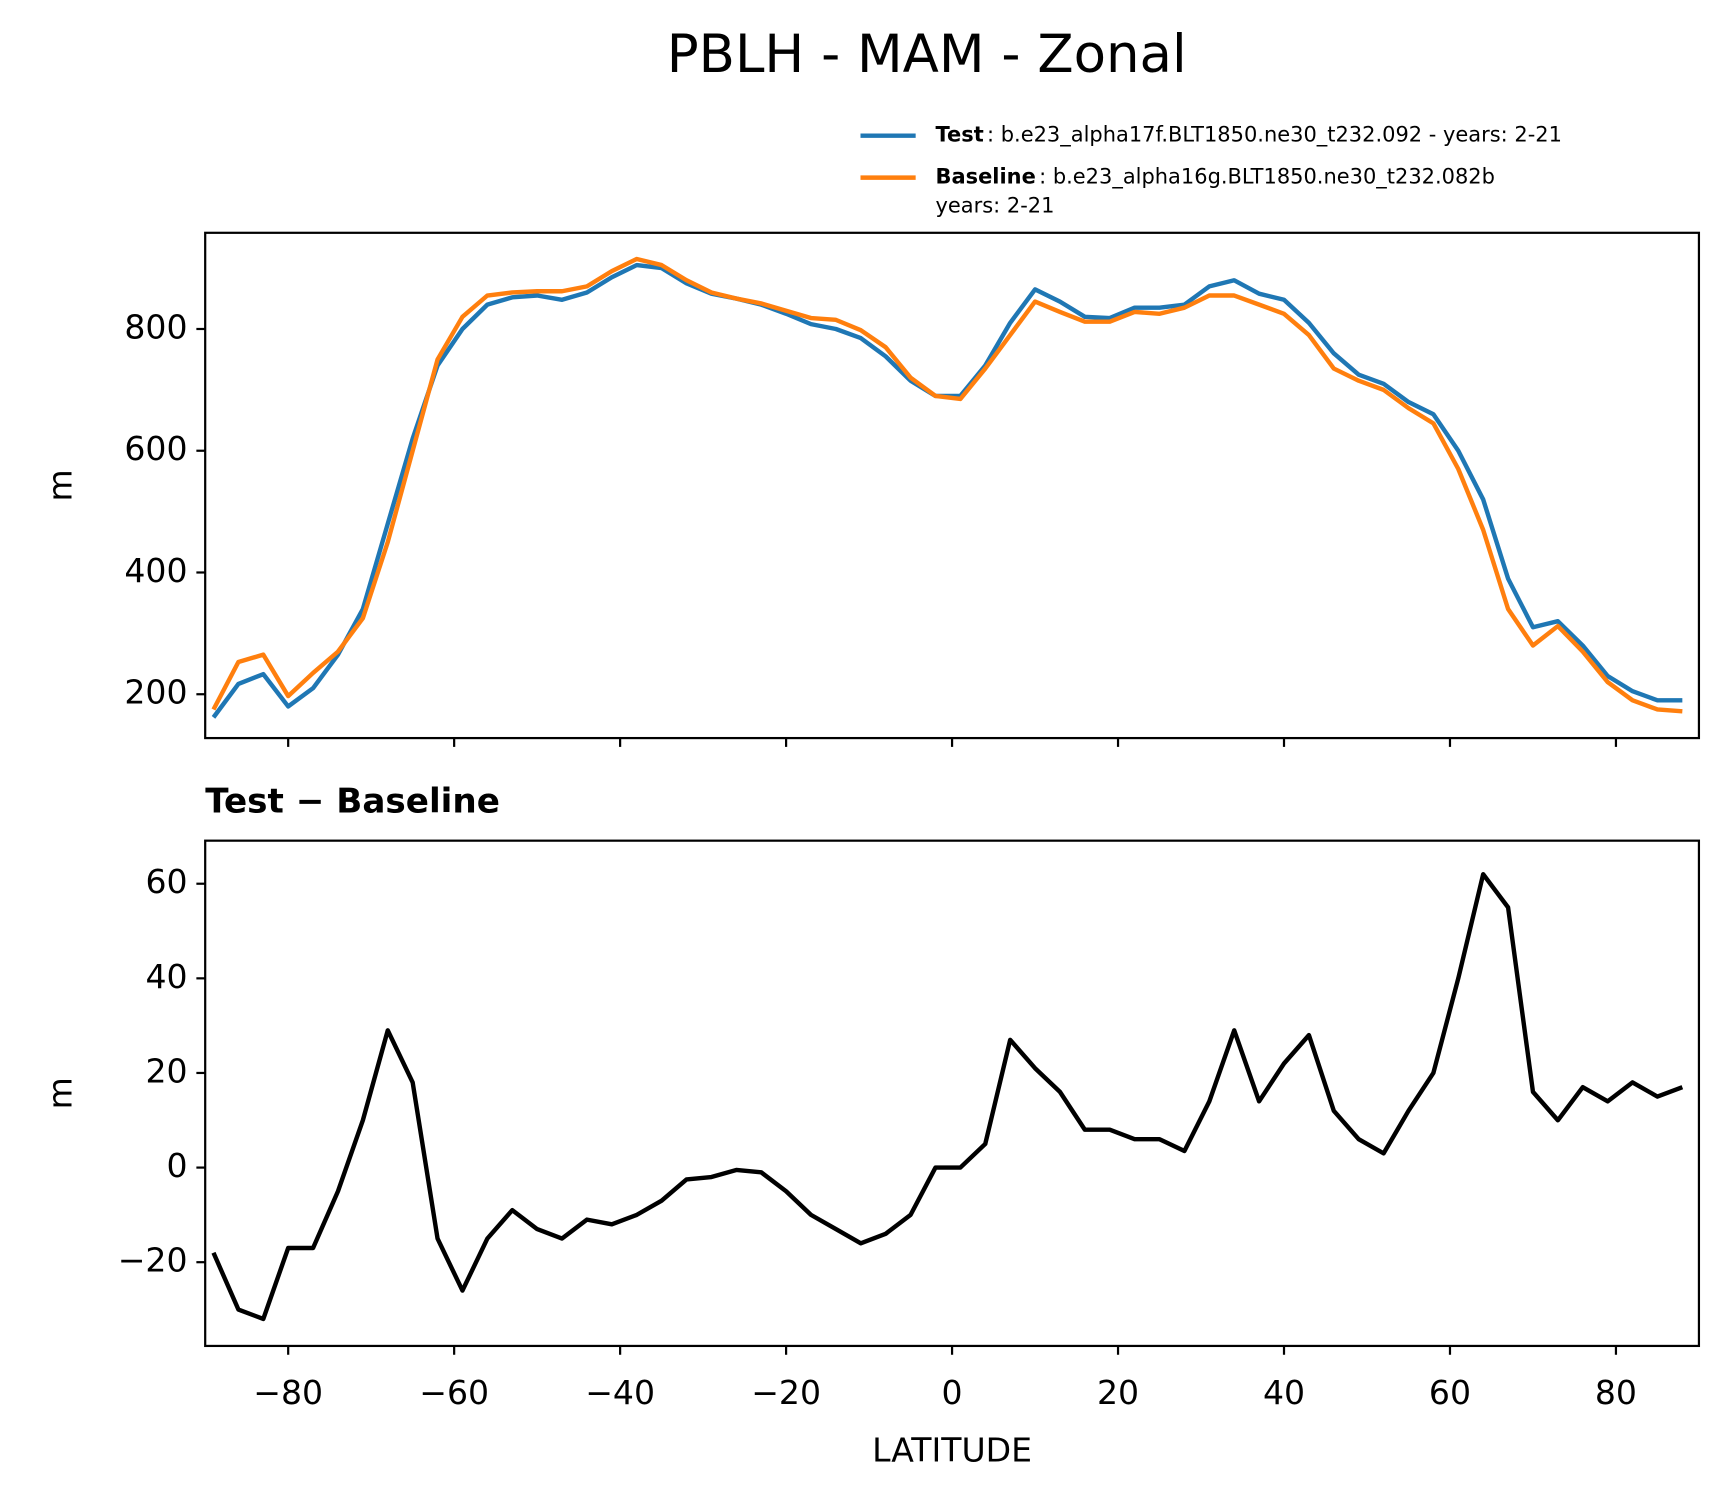 This screenshot has height=1496, width=1721. What do you see at coordinates (352, 802) in the screenshot?
I see `panel-title: Test − Baseline` at bounding box center [352, 802].